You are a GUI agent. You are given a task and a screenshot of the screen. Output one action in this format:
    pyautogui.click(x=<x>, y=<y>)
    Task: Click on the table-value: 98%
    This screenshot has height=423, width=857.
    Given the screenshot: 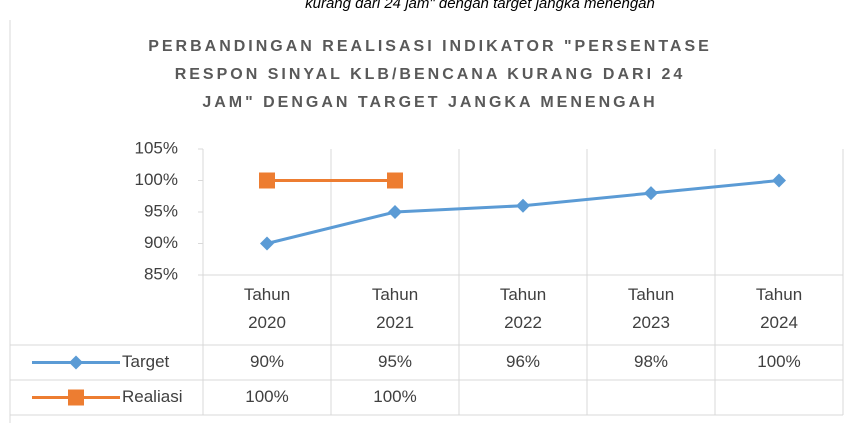 What is the action you would take?
    pyautogui.click(x=651, y=361)
    